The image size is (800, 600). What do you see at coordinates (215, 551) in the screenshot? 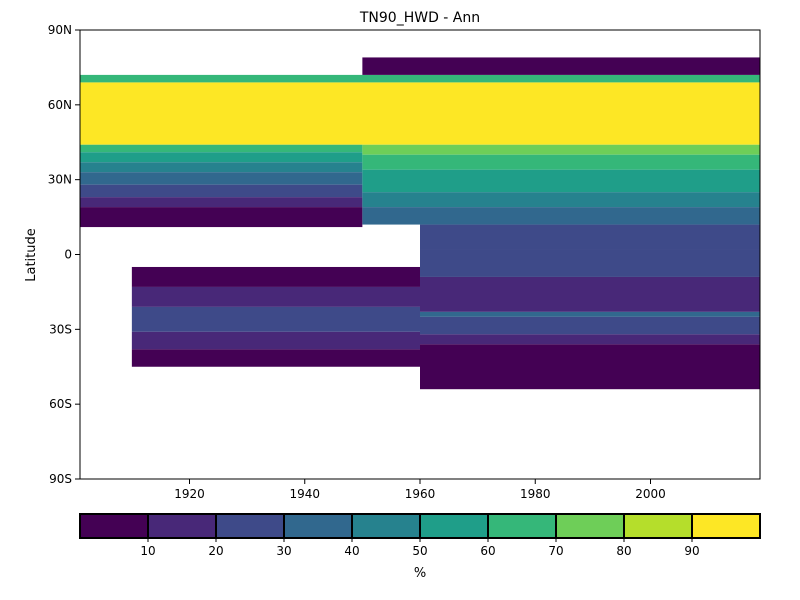
I see `colorbar-tick-label-1: 20` at bounding box center [215, 551].